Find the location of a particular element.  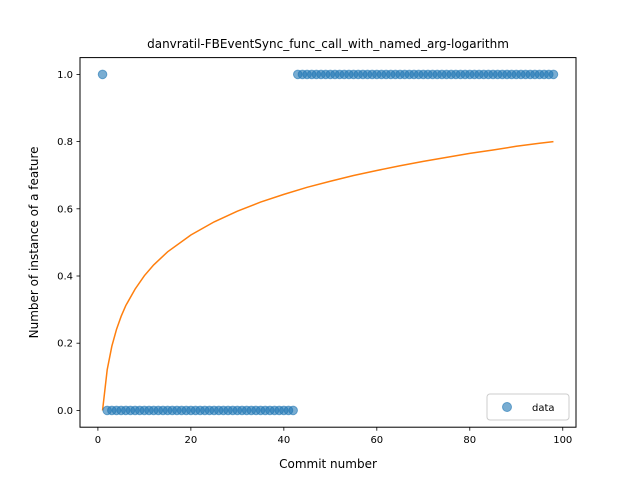

legend-label: data is located at coordinates (543, 408).